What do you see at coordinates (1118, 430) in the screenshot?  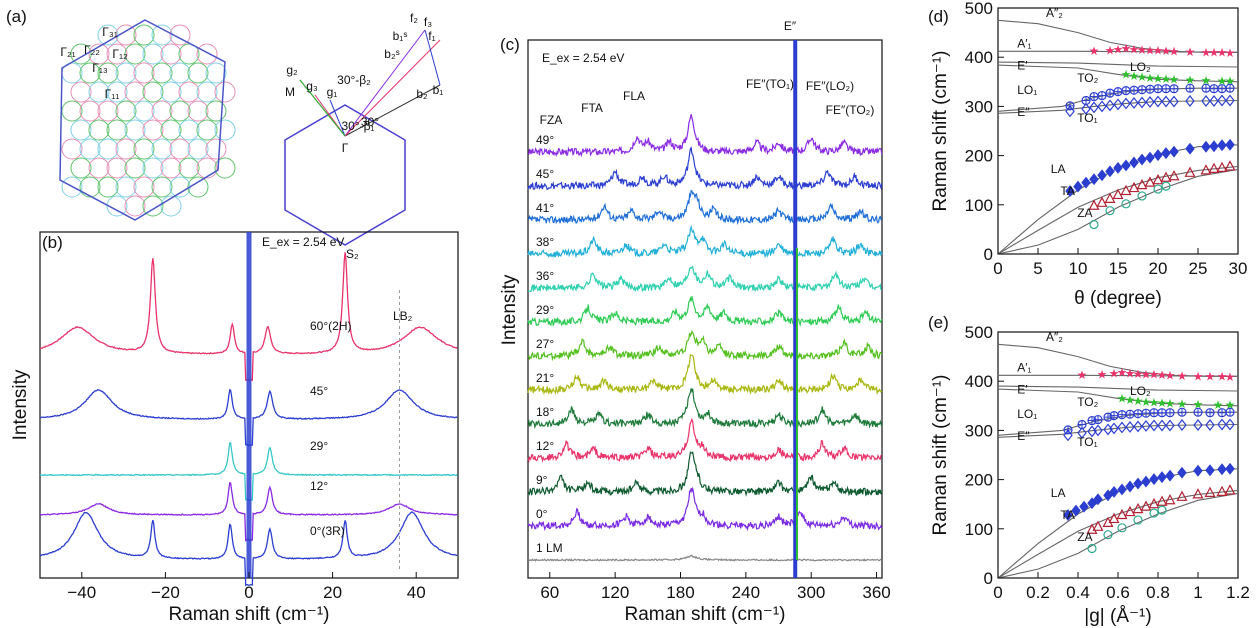 I see `panel-e-dispersion-curve` at bounding box center [1118, 430].